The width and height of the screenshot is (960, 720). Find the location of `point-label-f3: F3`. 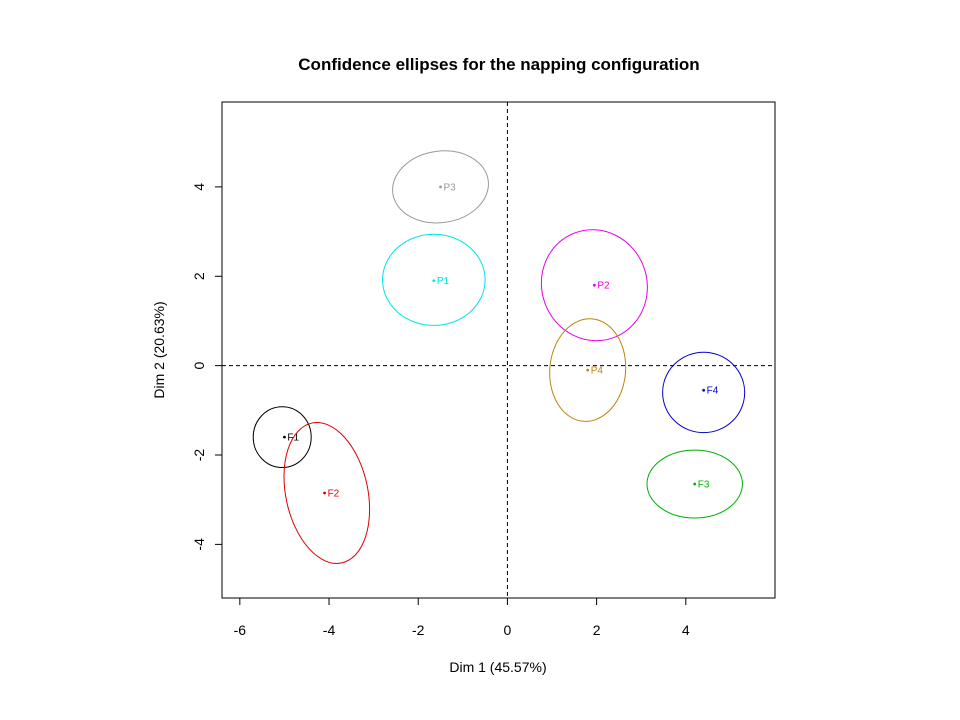

point-label-f3: F3 is located at coordinates (704, 485).